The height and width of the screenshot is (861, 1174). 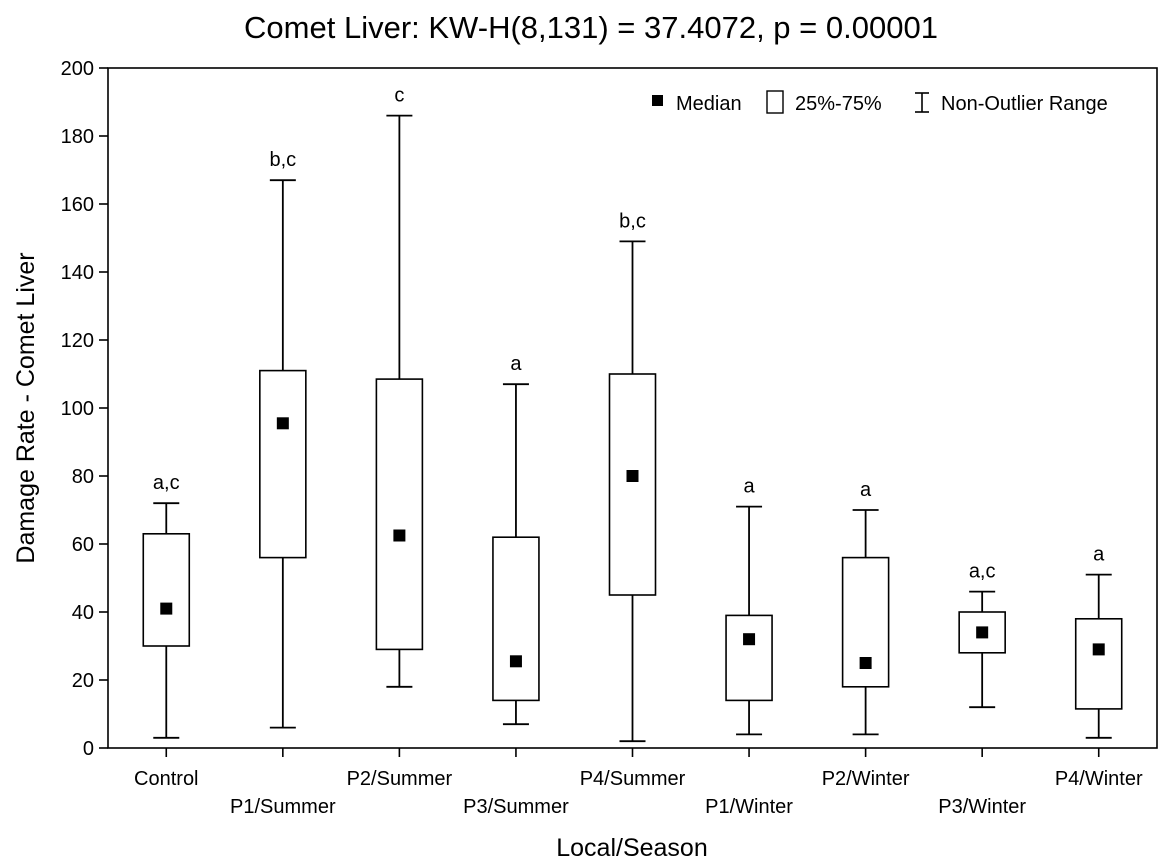 What do you see at coordinates (1024, 104) in the screenshot?
I see `legend-whisker-label: Non-Outlier Range` at bounding box center [1024, 104].